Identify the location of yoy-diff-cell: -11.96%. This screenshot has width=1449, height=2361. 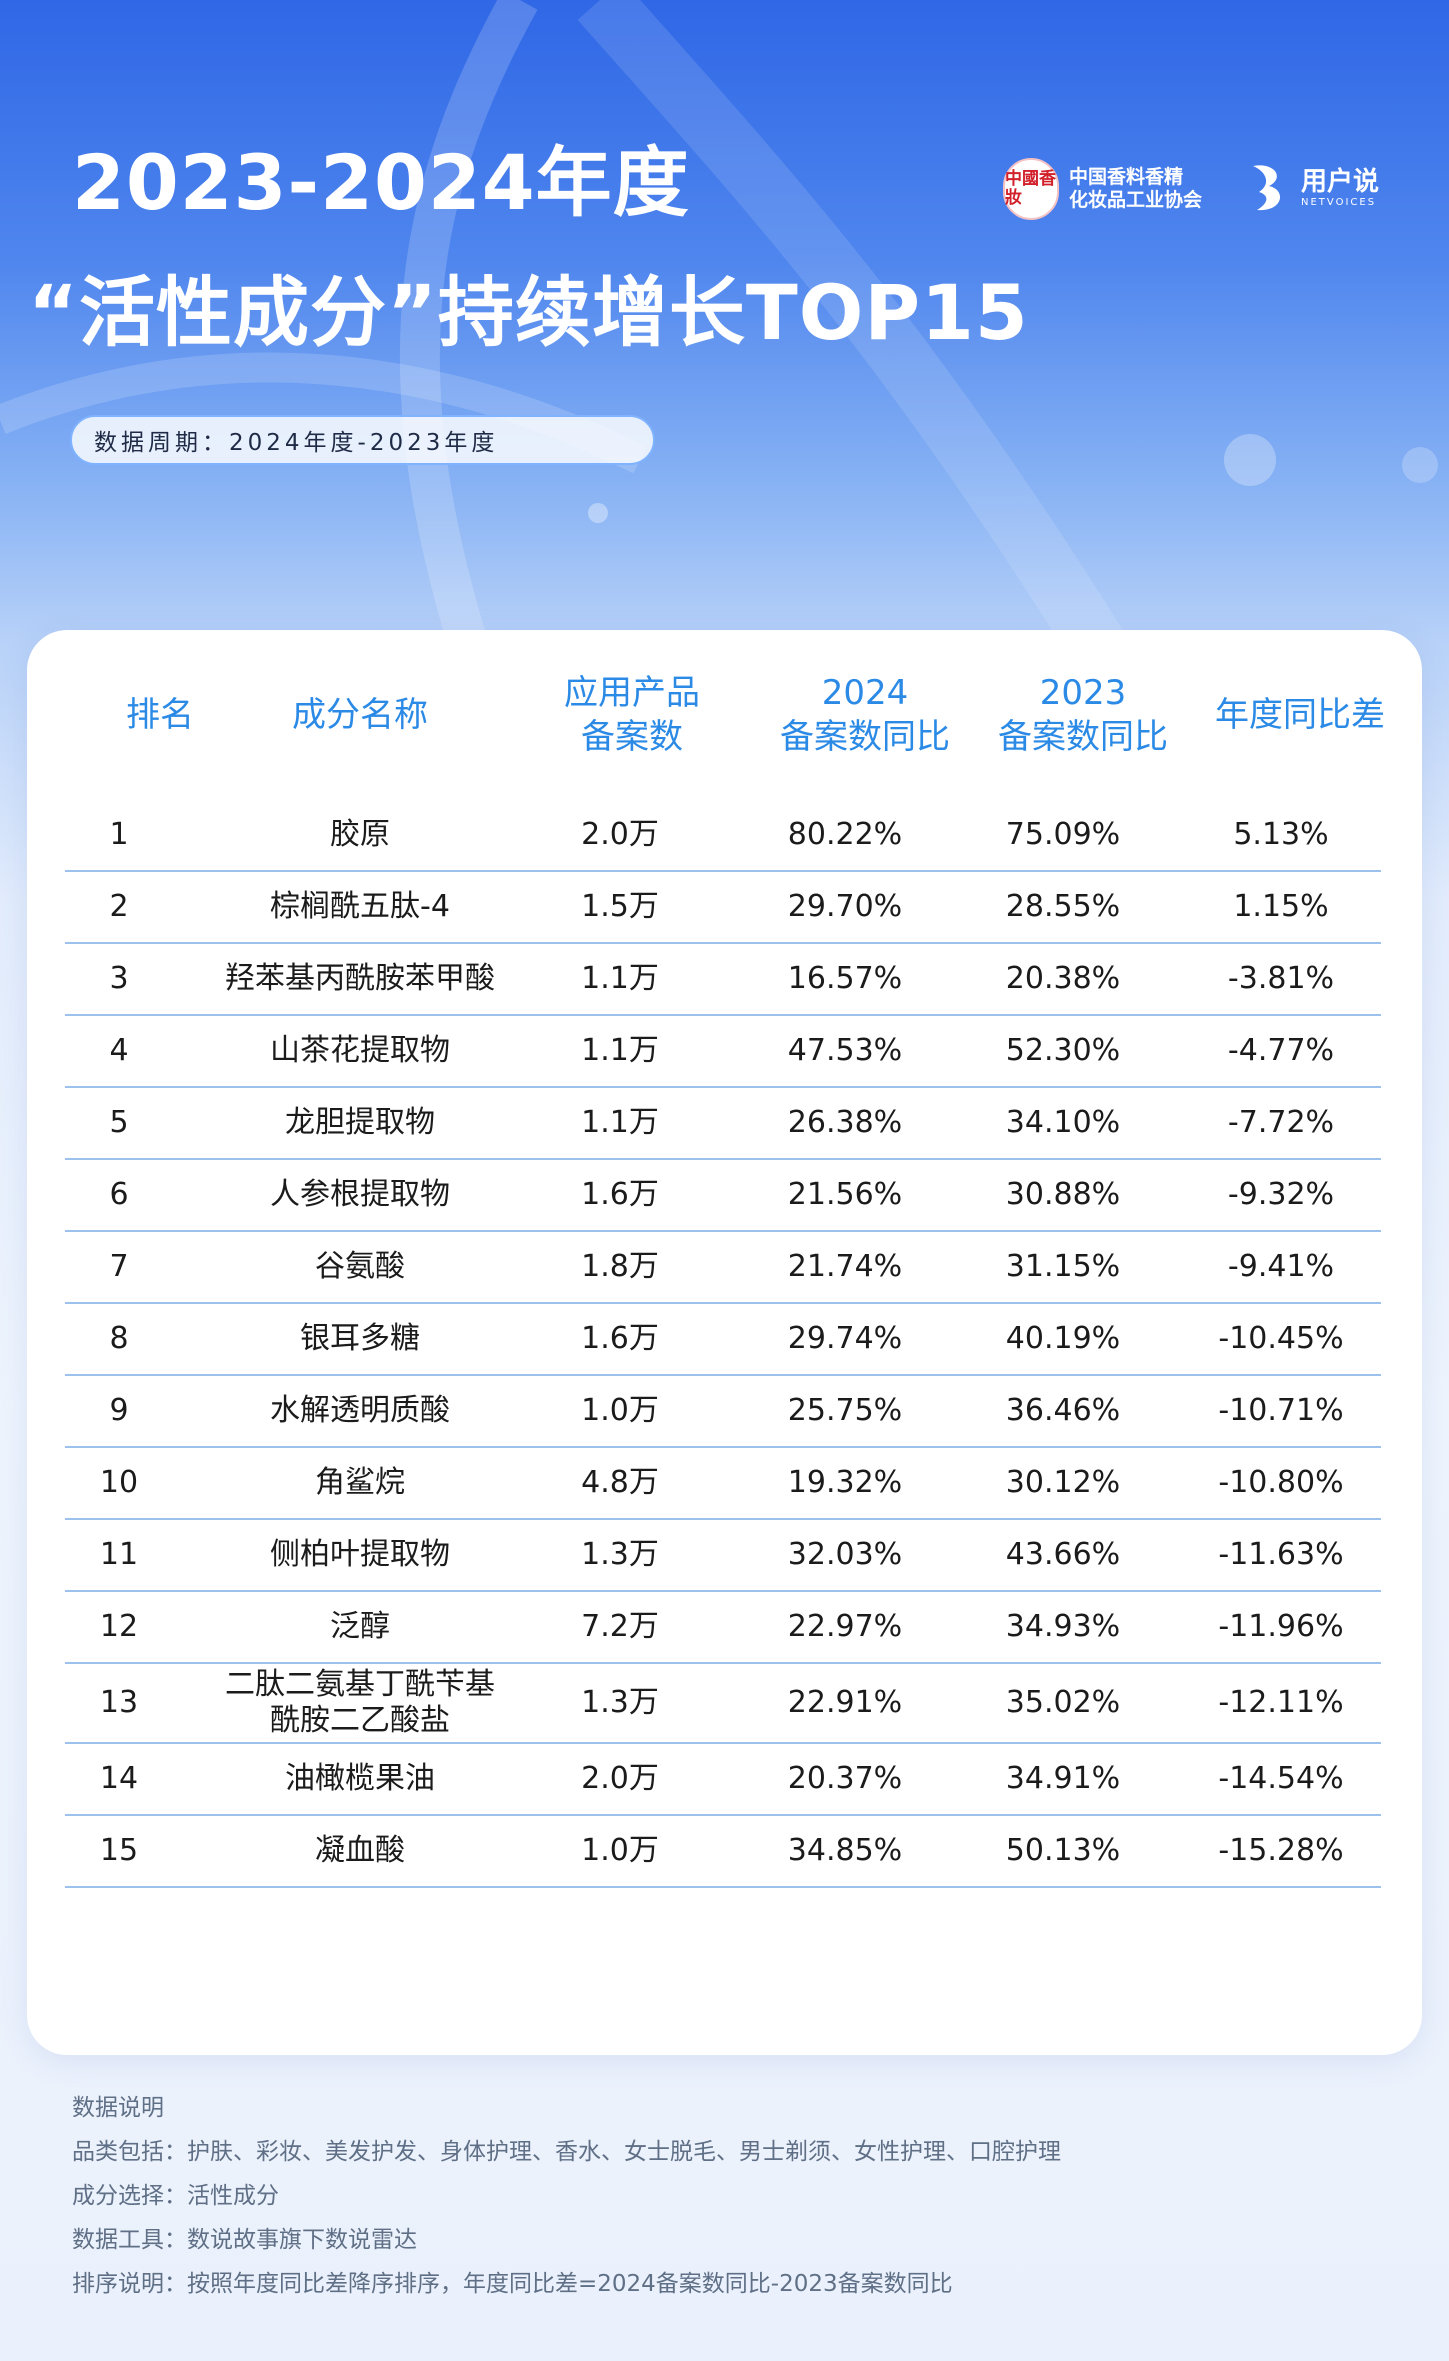
(1281, 1626).